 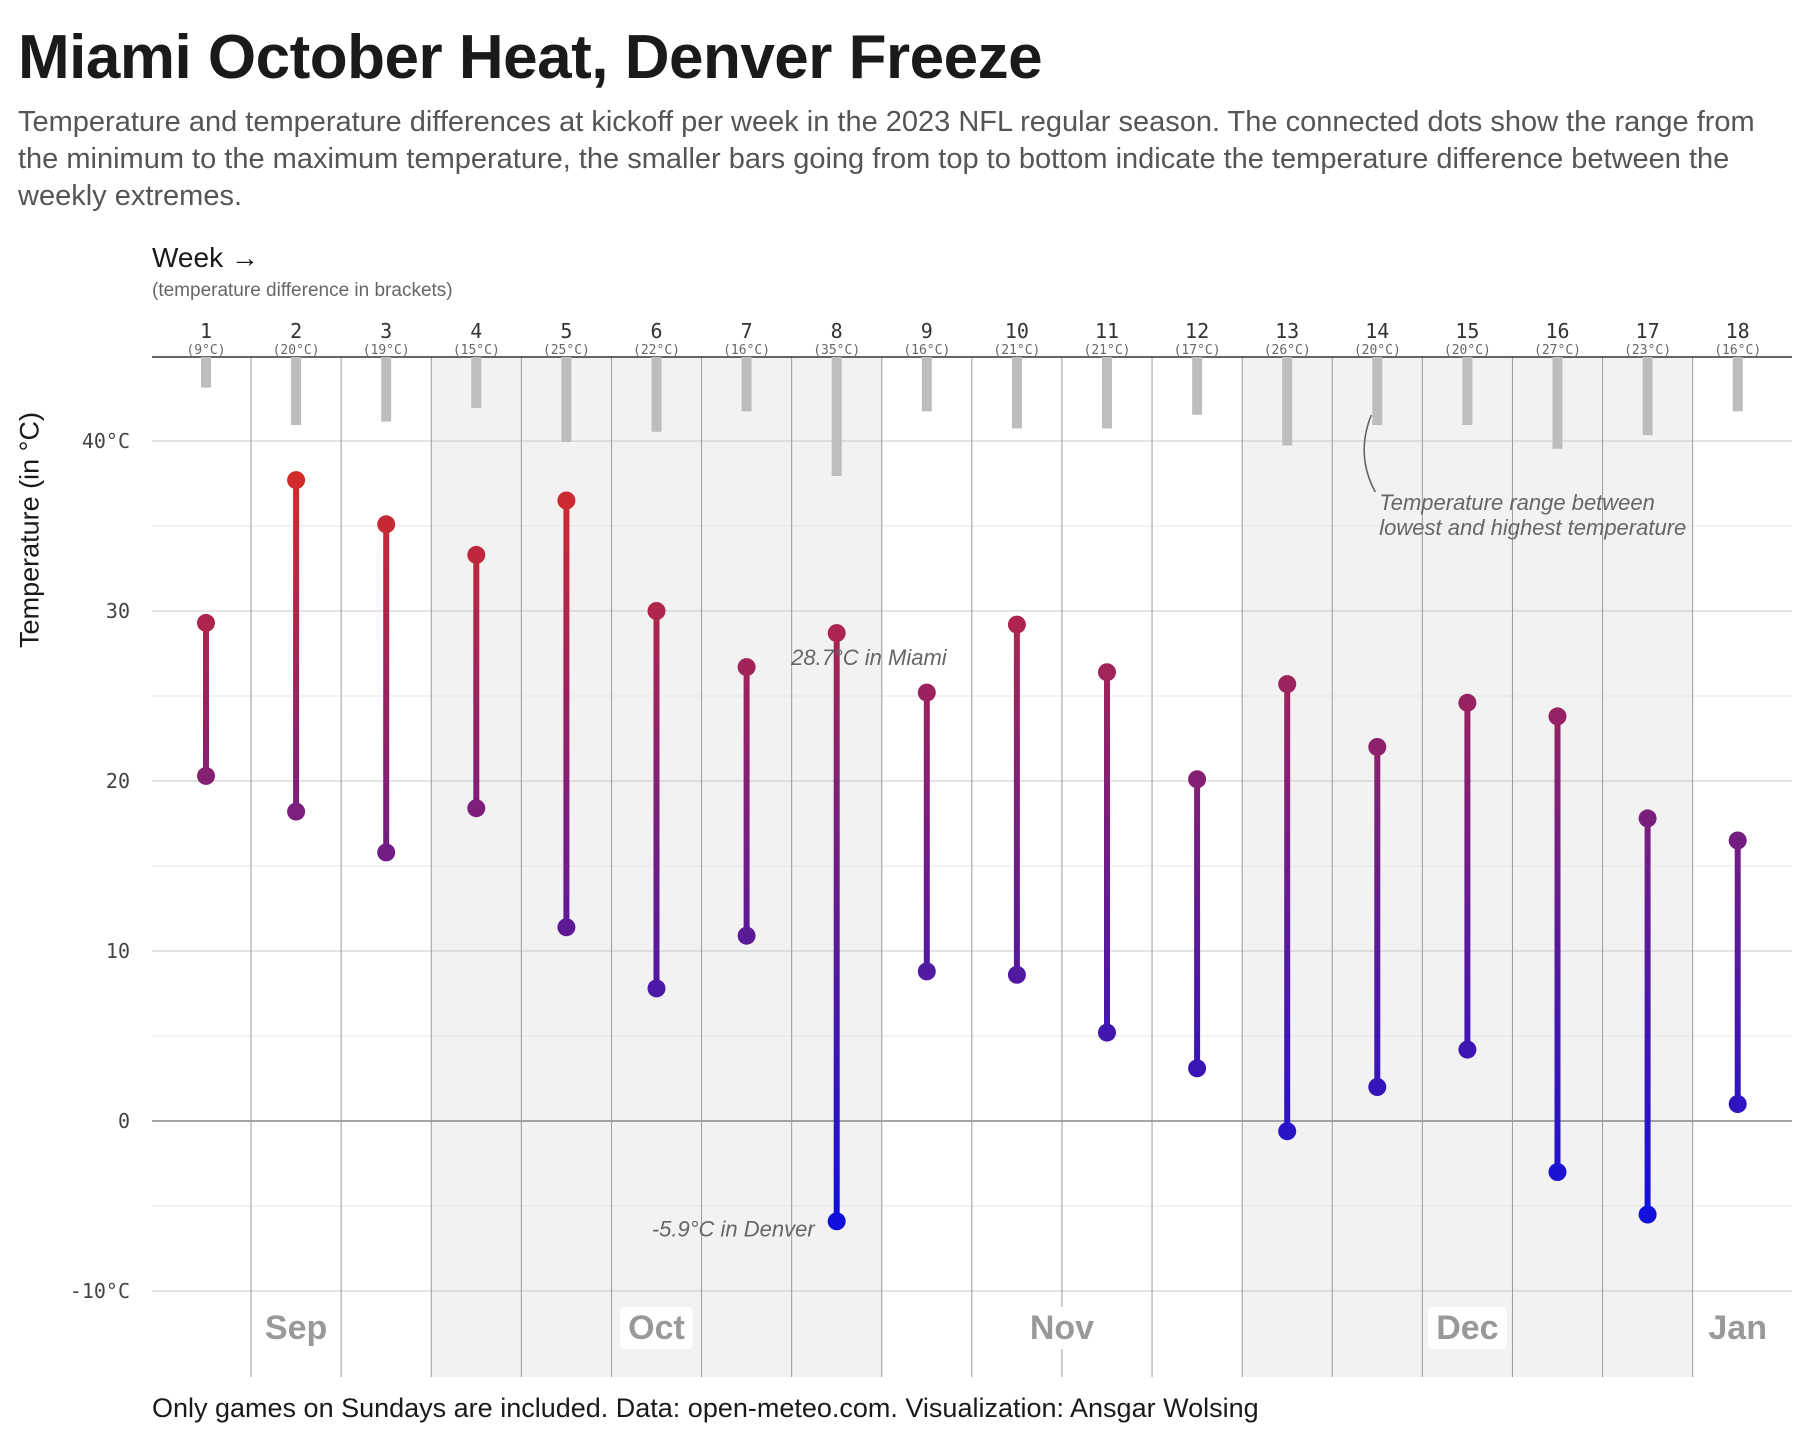 What do you see at coordinates (386, 331) in the screenshot?
I see `week-number-label: 3` at bounding box center [386, 331].